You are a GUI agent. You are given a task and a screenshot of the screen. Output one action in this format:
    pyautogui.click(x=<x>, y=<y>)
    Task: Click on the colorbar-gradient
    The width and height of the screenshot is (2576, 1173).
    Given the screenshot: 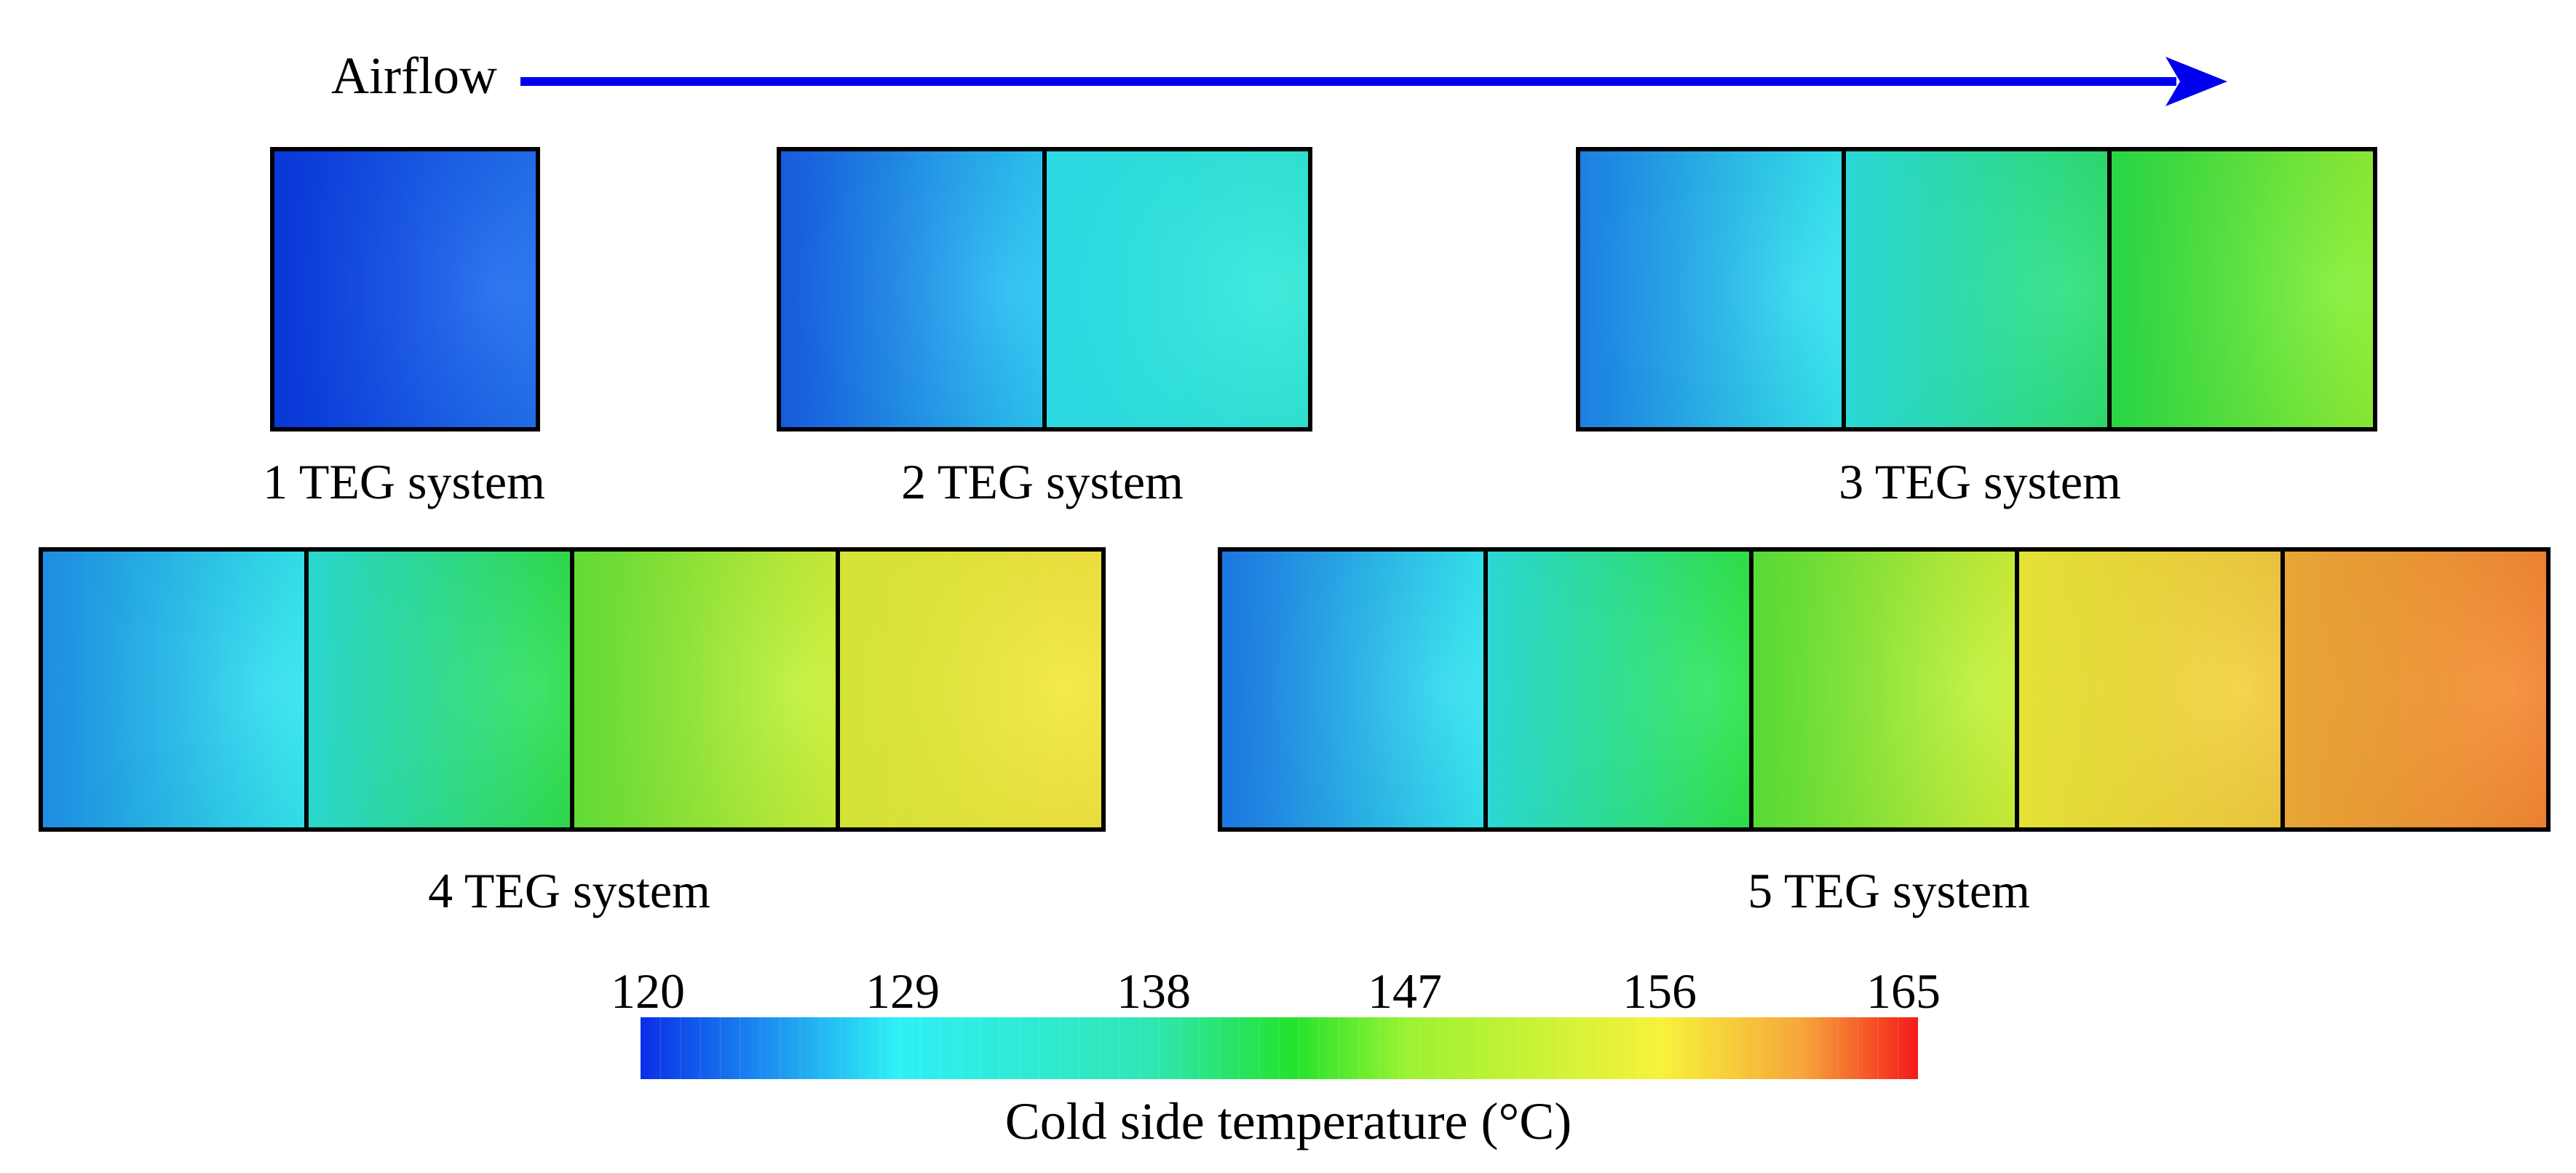 What is the action you would take?
    pyautogui.click(x=1279, y=1048)
    